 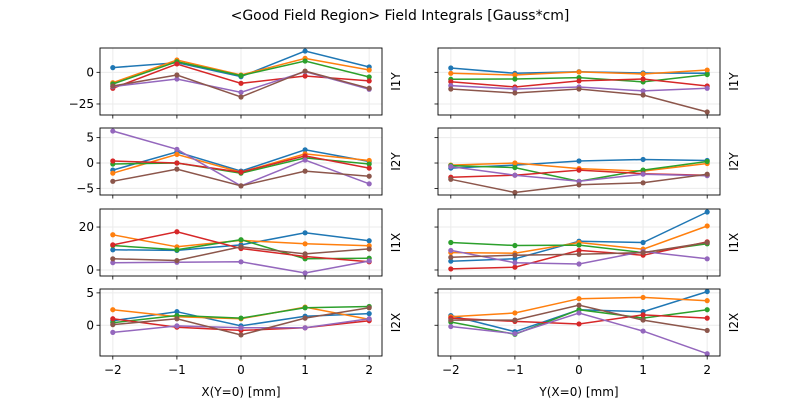 I want to click on x-tick-label: 0, so click(x=579, y=370).